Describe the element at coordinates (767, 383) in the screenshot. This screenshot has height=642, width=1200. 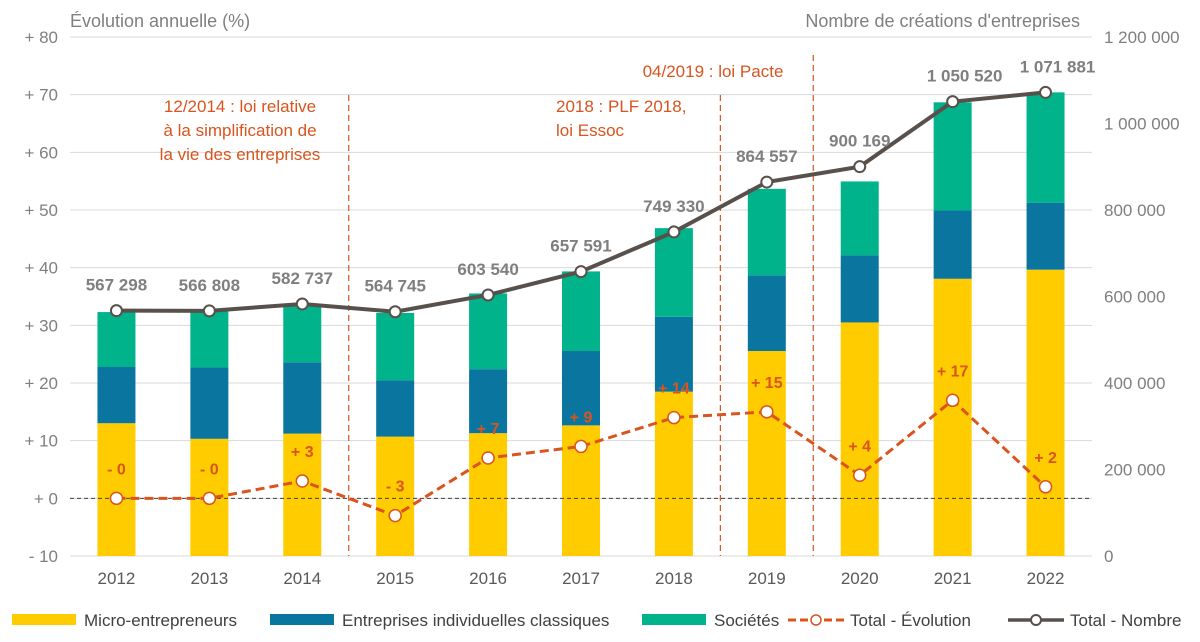
I see `total-evolution-label: + 15` at that location.